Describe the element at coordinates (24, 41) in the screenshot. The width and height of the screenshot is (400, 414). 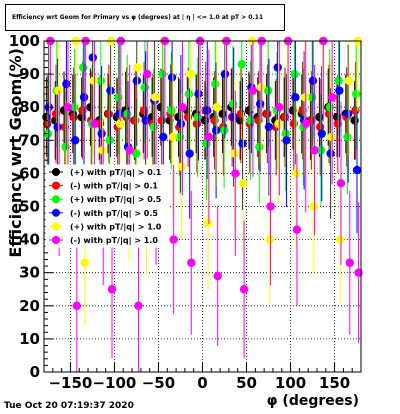
I see `y-tick-label-10: 100` at that location.